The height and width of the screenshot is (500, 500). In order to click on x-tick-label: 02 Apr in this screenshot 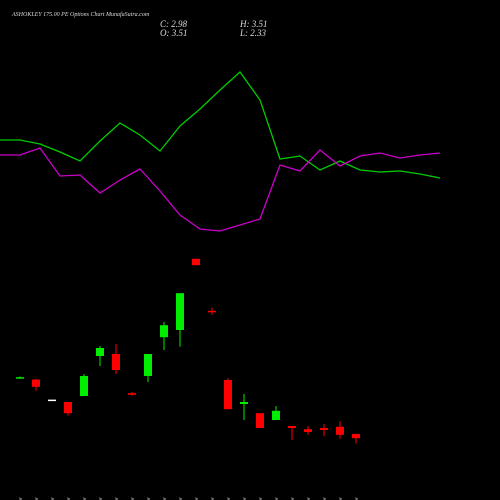, I will do `click(213, 498)`.